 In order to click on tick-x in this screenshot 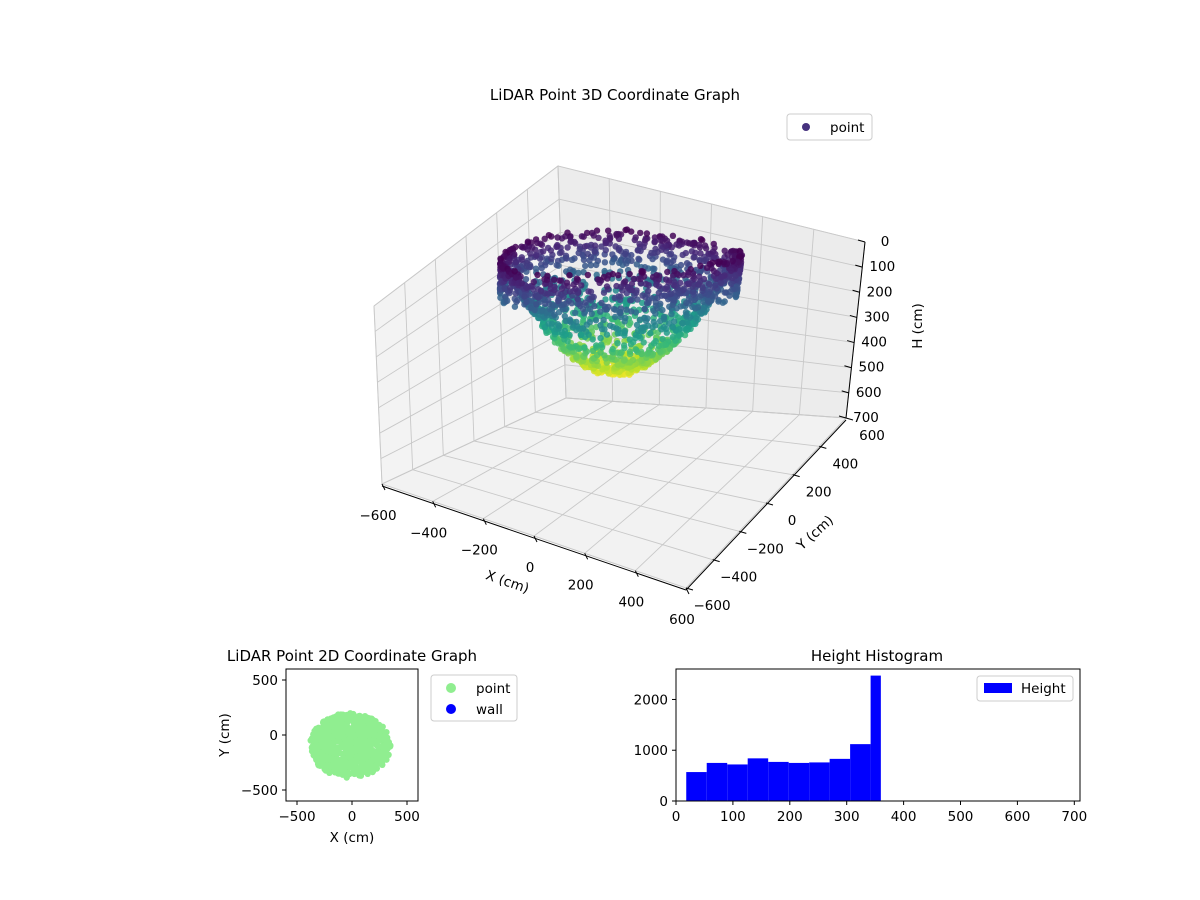, I will do `click(535, 539)`.